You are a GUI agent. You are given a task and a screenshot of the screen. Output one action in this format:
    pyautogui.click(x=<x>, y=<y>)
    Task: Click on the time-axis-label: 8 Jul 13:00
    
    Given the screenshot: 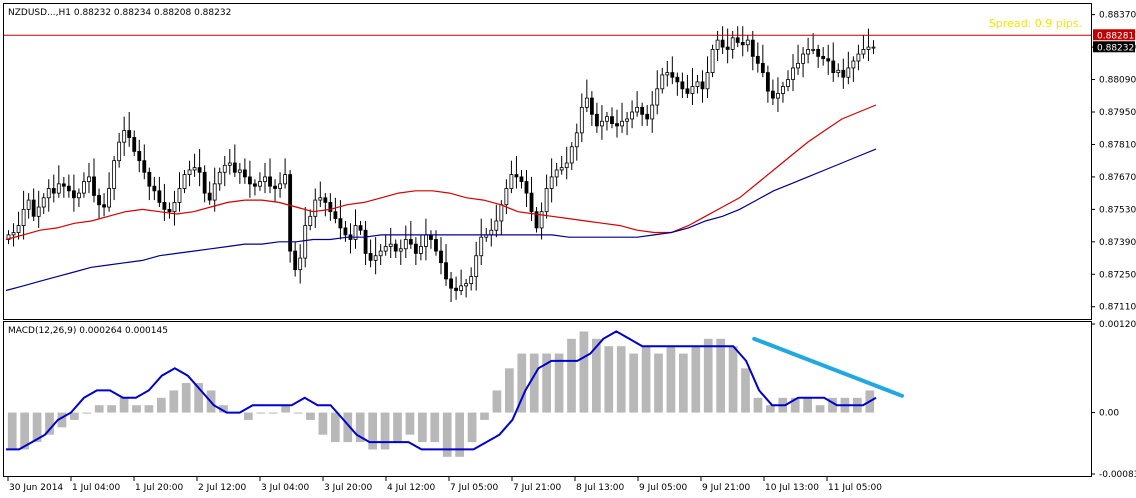 What is the action you would take?
    pyautogui.click(x=600, y=488)
    